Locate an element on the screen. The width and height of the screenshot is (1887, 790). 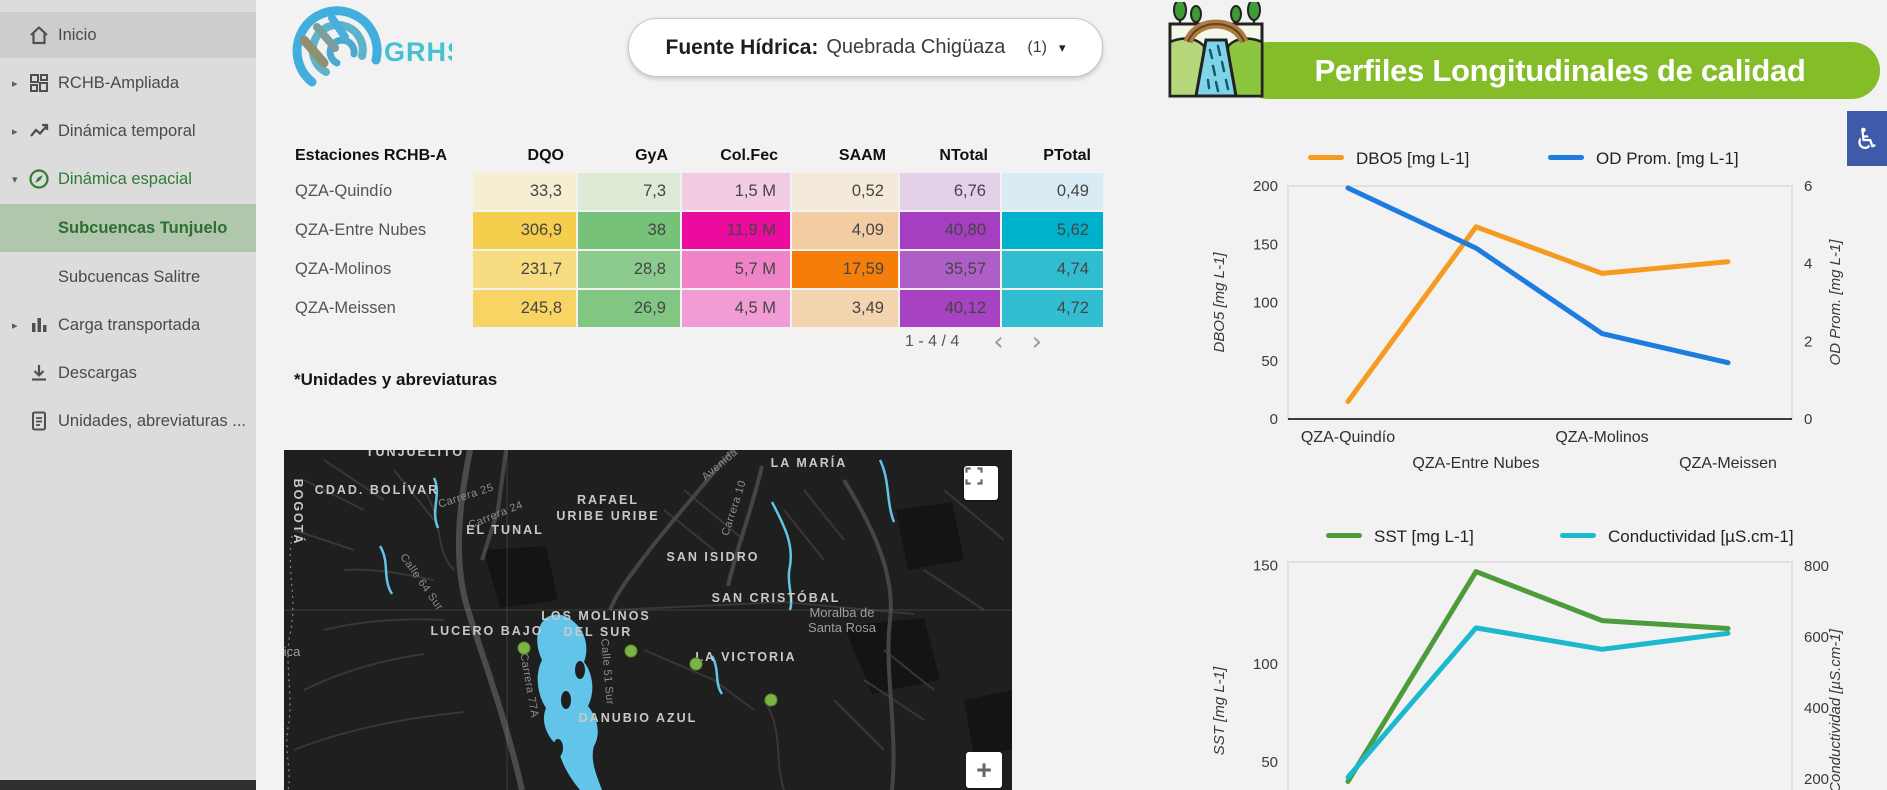
left-axis-title: DBO5 [mg L-1] is located at coordinates (1219, 302).